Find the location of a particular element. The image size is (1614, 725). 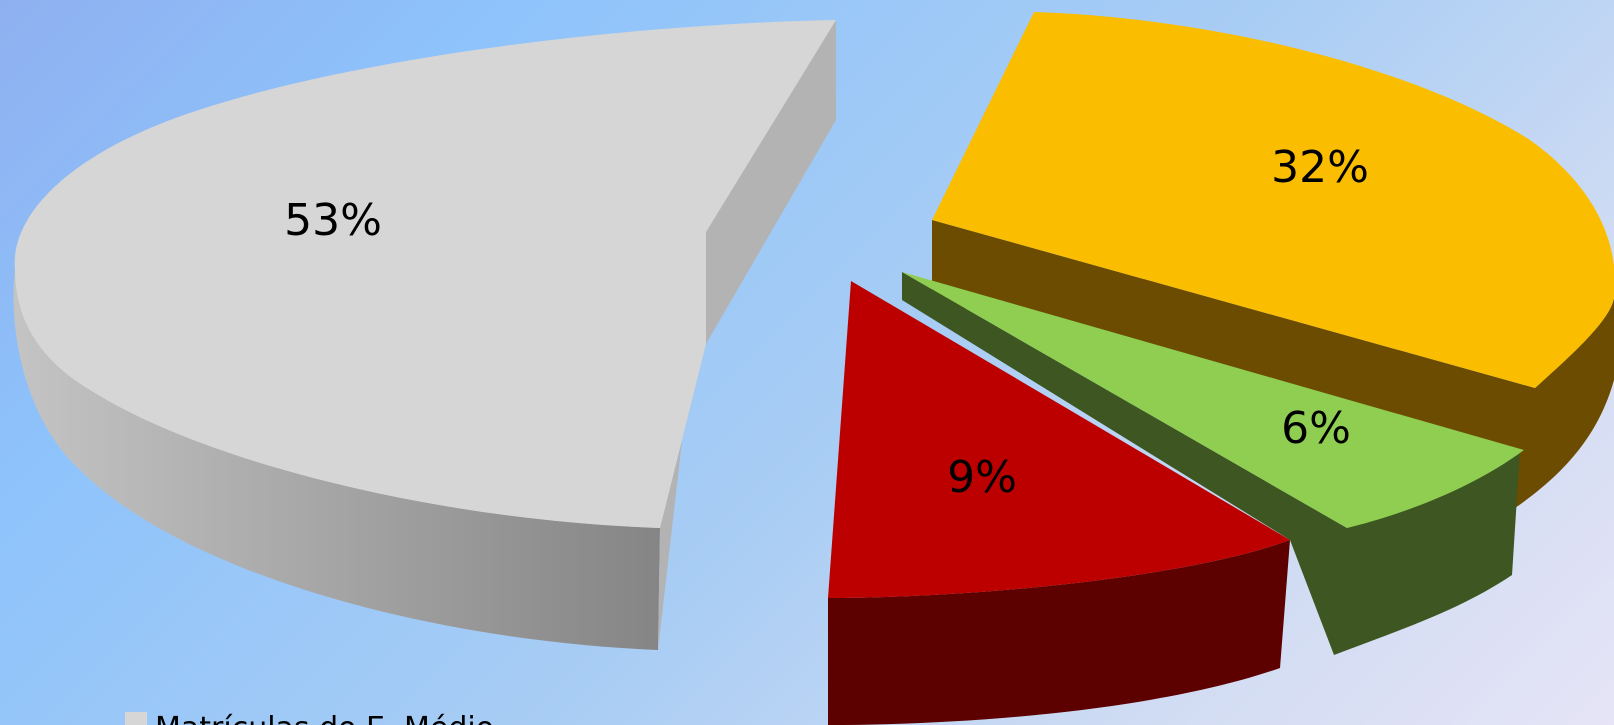

slice-label-3: 6% is located at coordinates (1316, 428).